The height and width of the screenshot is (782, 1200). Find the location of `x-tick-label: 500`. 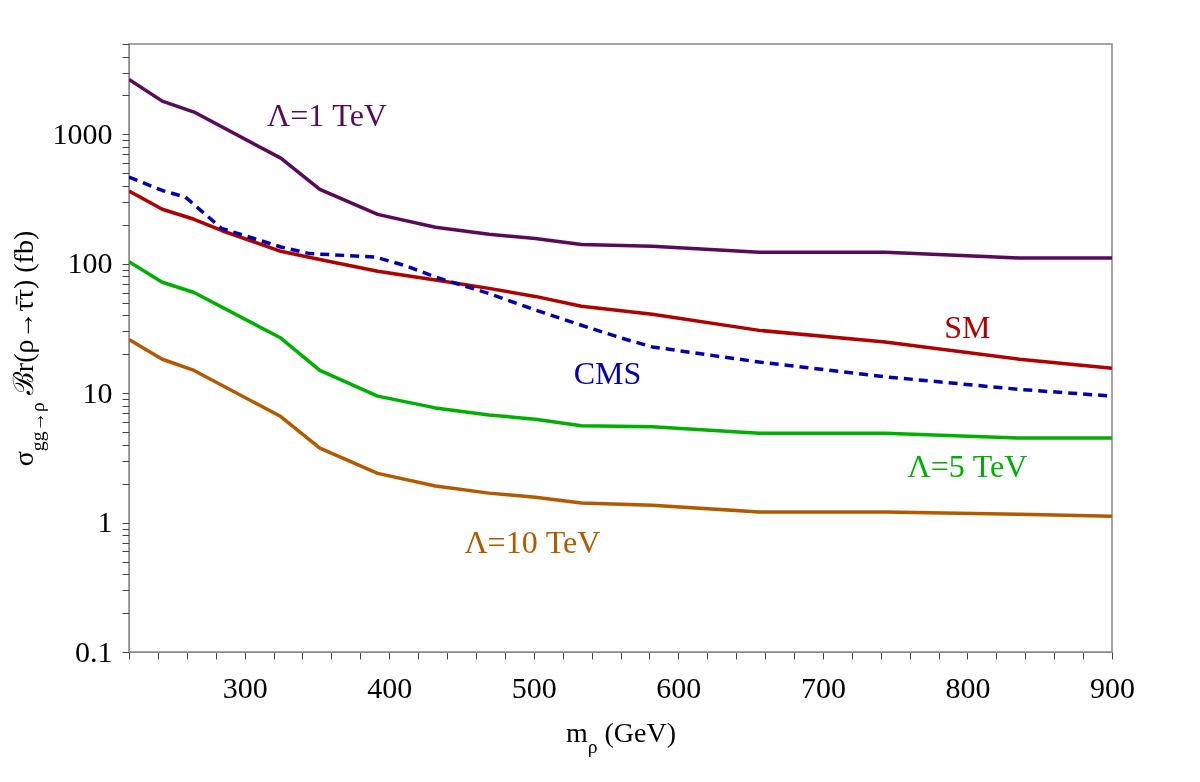

x-tick-label: 500 is located at coordinates (534, 687).